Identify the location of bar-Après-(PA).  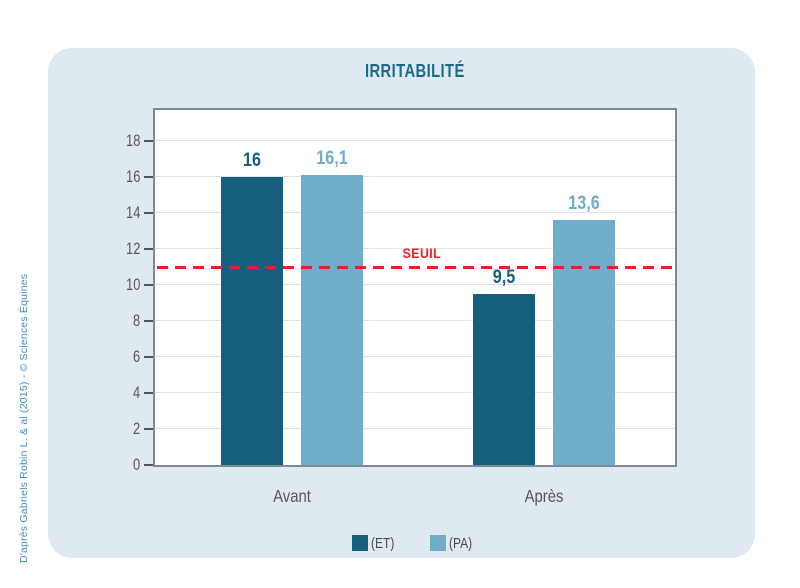
(584, 342).